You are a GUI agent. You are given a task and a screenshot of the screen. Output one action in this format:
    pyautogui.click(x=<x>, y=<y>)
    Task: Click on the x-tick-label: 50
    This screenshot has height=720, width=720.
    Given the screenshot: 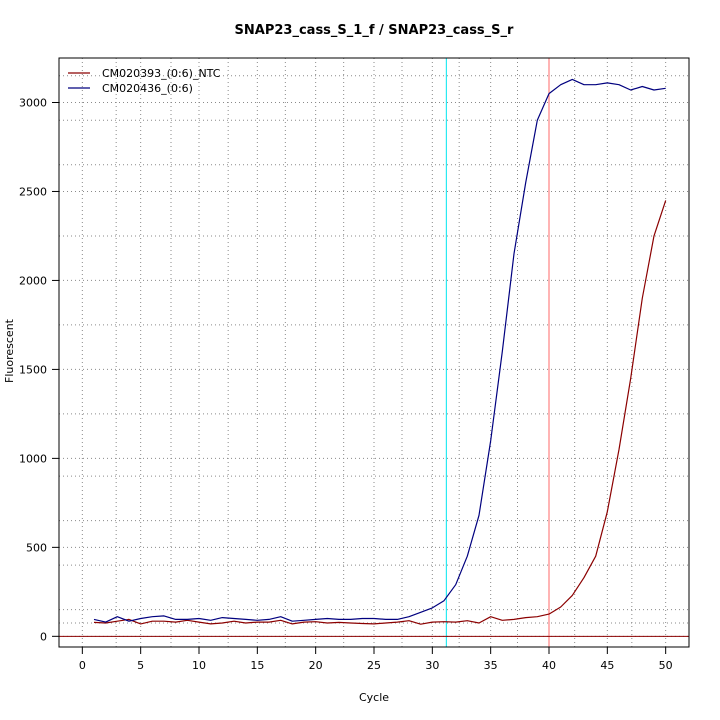 What is the action you would take?
    pyautogui.click(x=666, y=665)
    